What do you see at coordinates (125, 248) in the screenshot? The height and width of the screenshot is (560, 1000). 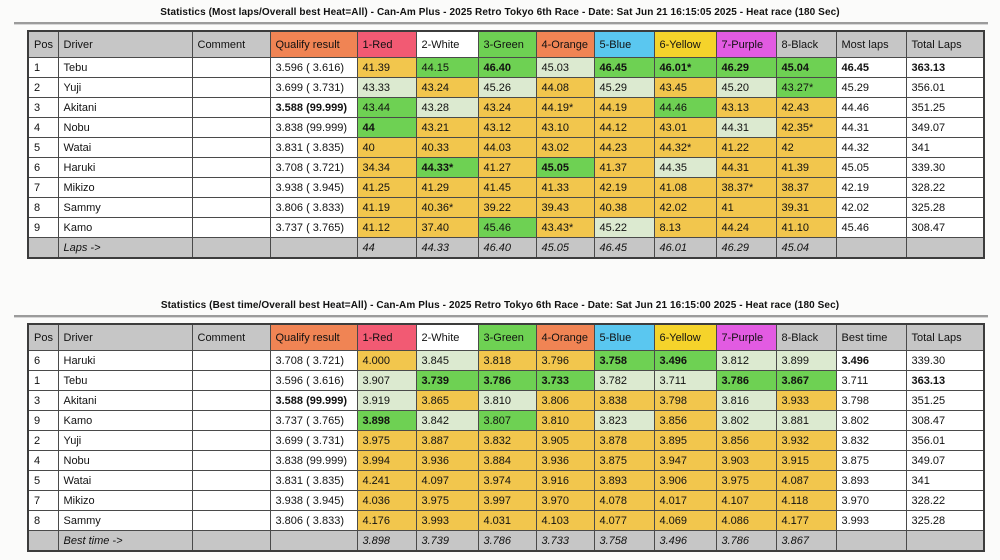 I see `summary-label-cell: Laps ->` at bounding box center [125, 248].